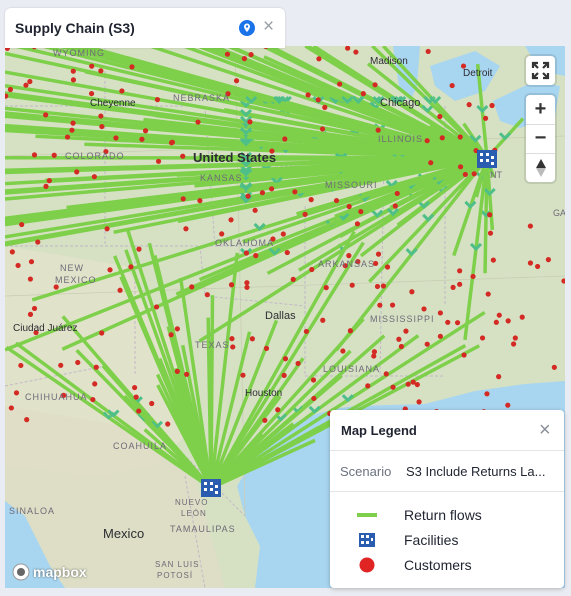 The image size is (571, 596). What do you see at coordinates (540, 167) in the screenshot?
I see `compass-button` at bounding box center [540, 167].